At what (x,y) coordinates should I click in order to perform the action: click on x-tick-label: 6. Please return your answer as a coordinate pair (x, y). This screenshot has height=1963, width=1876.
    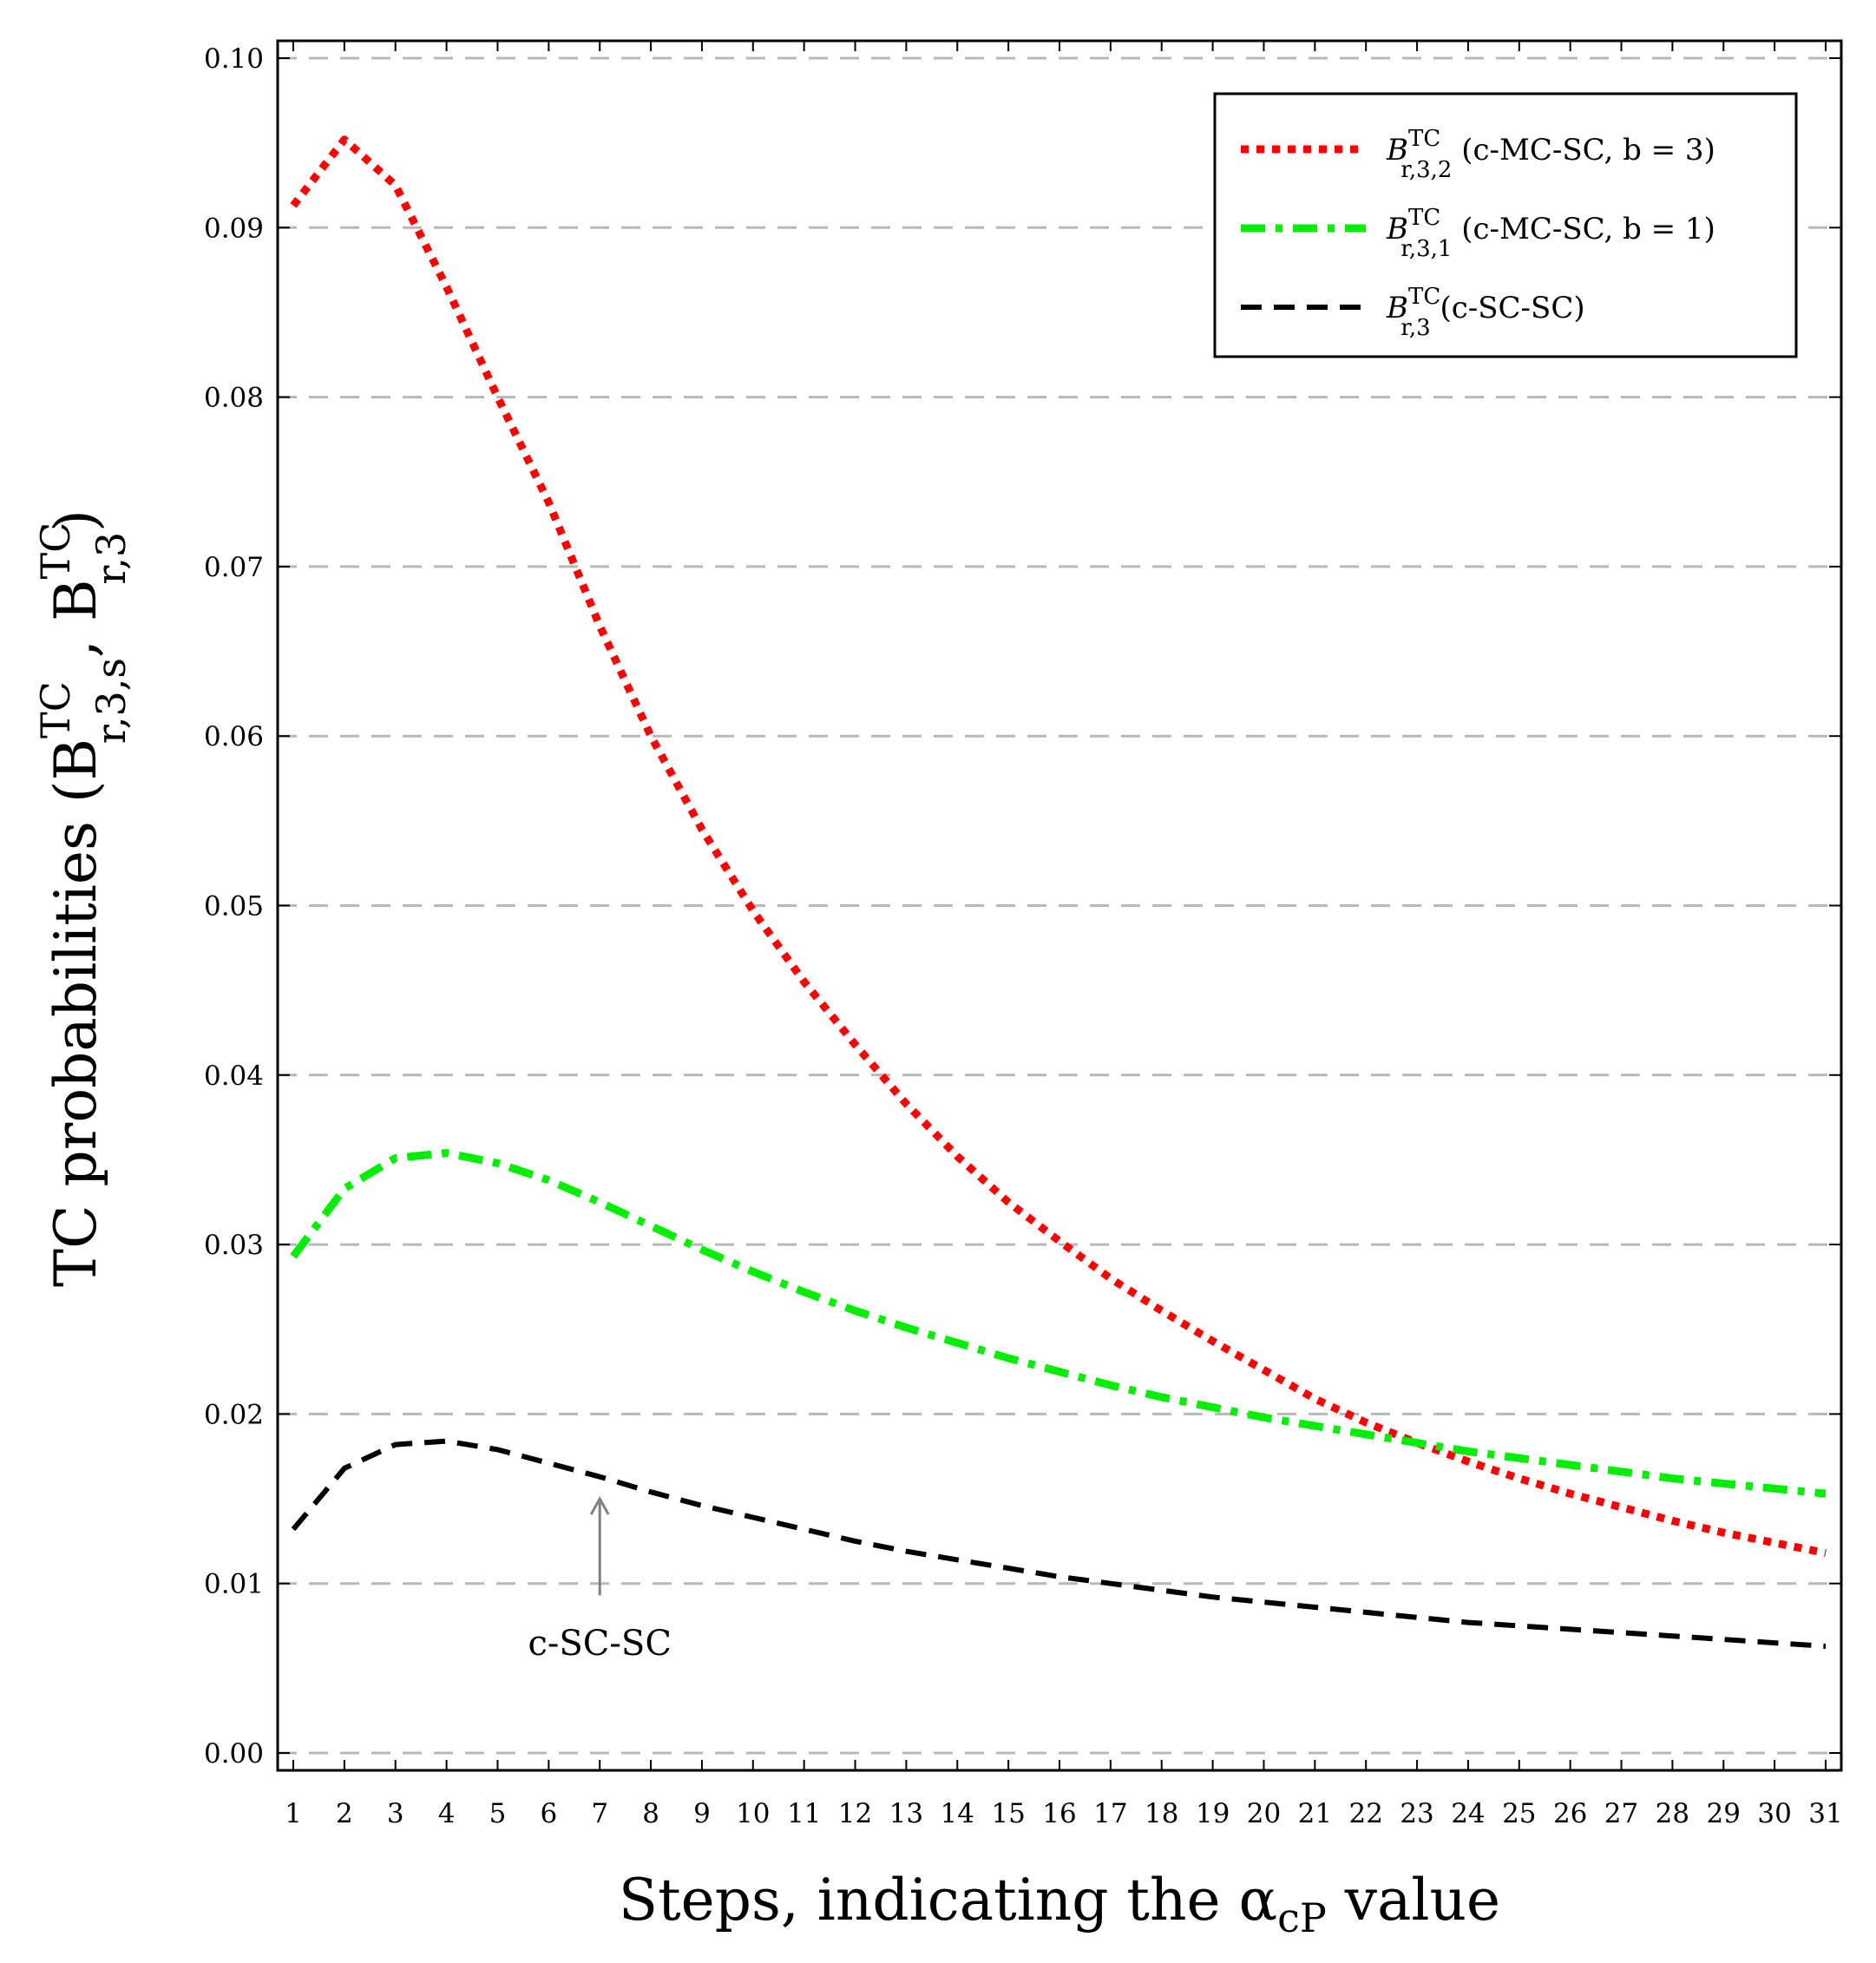
    Looking at the image, I should click on (549, 1813).